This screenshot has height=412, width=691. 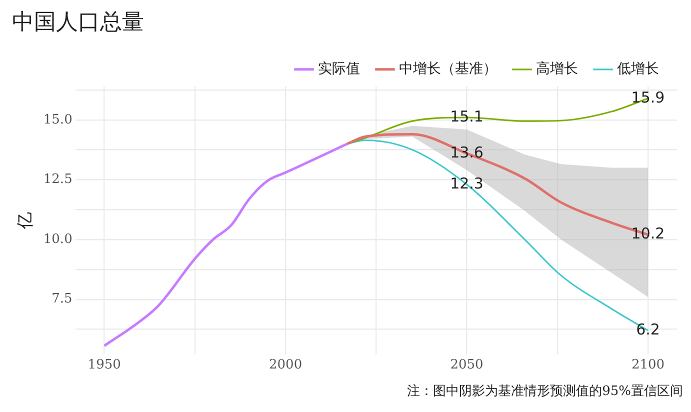 I want to click on y-tick-label: 12.5, so click(x=57, y=180).